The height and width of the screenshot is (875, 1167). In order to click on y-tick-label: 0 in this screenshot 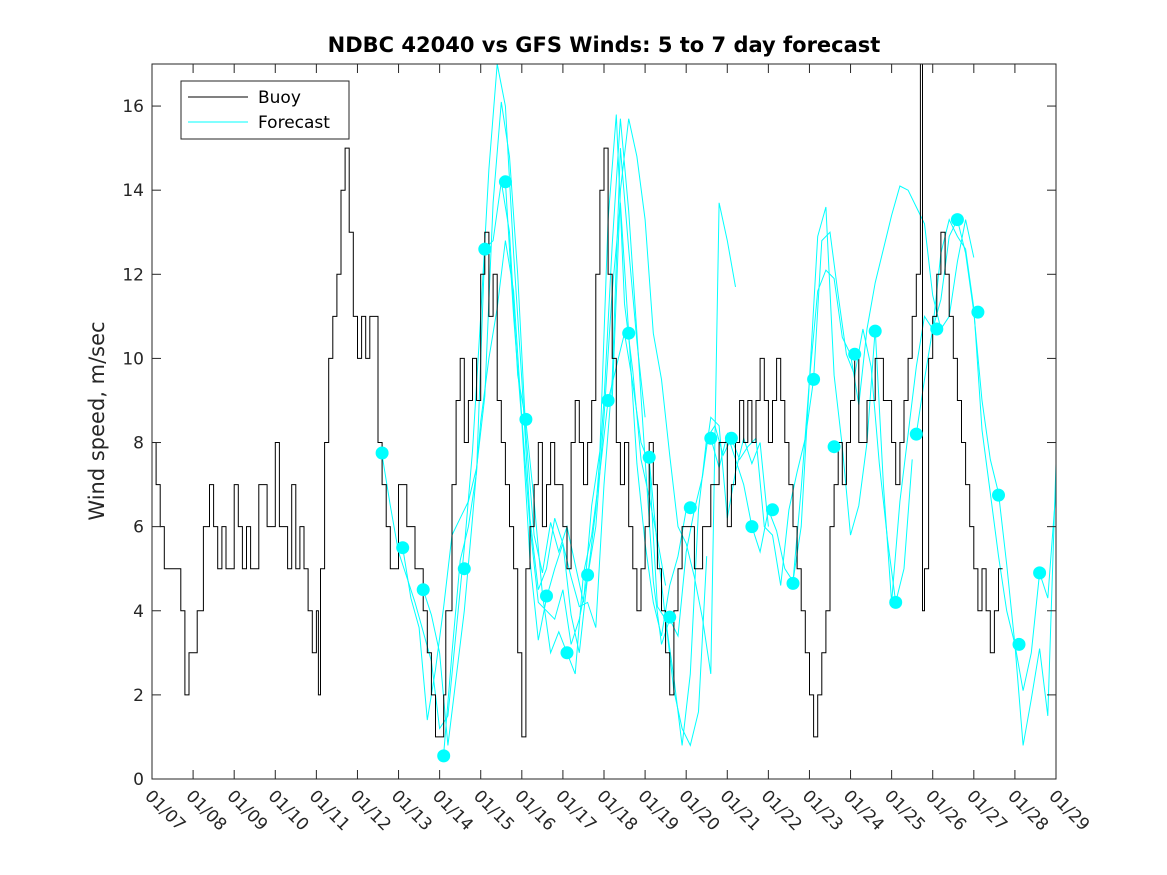, I will do `click(138, 780)`.